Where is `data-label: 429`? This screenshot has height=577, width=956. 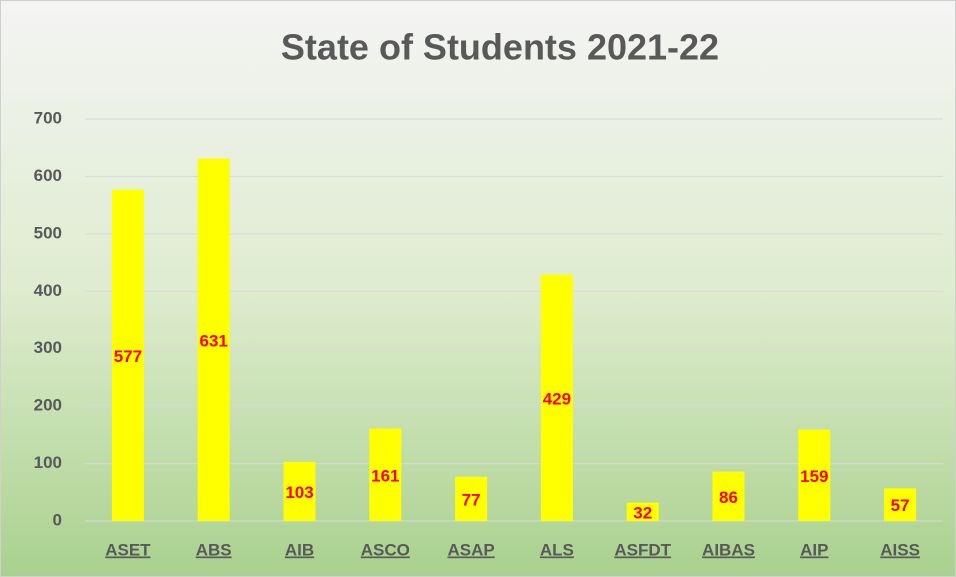
data-label: 429 is located at coordinates (557, 398).